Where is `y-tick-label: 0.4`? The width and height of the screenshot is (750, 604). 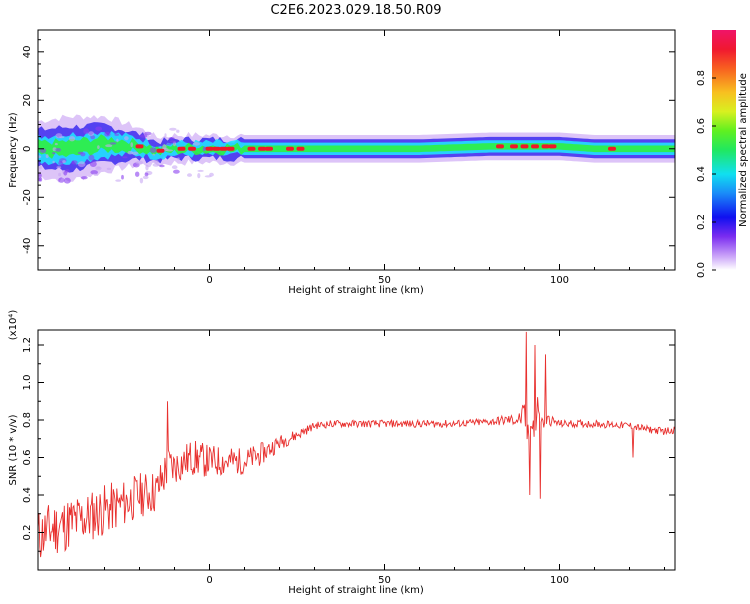
y-tick-label: 0.4 is located at coordinates (27, 495).